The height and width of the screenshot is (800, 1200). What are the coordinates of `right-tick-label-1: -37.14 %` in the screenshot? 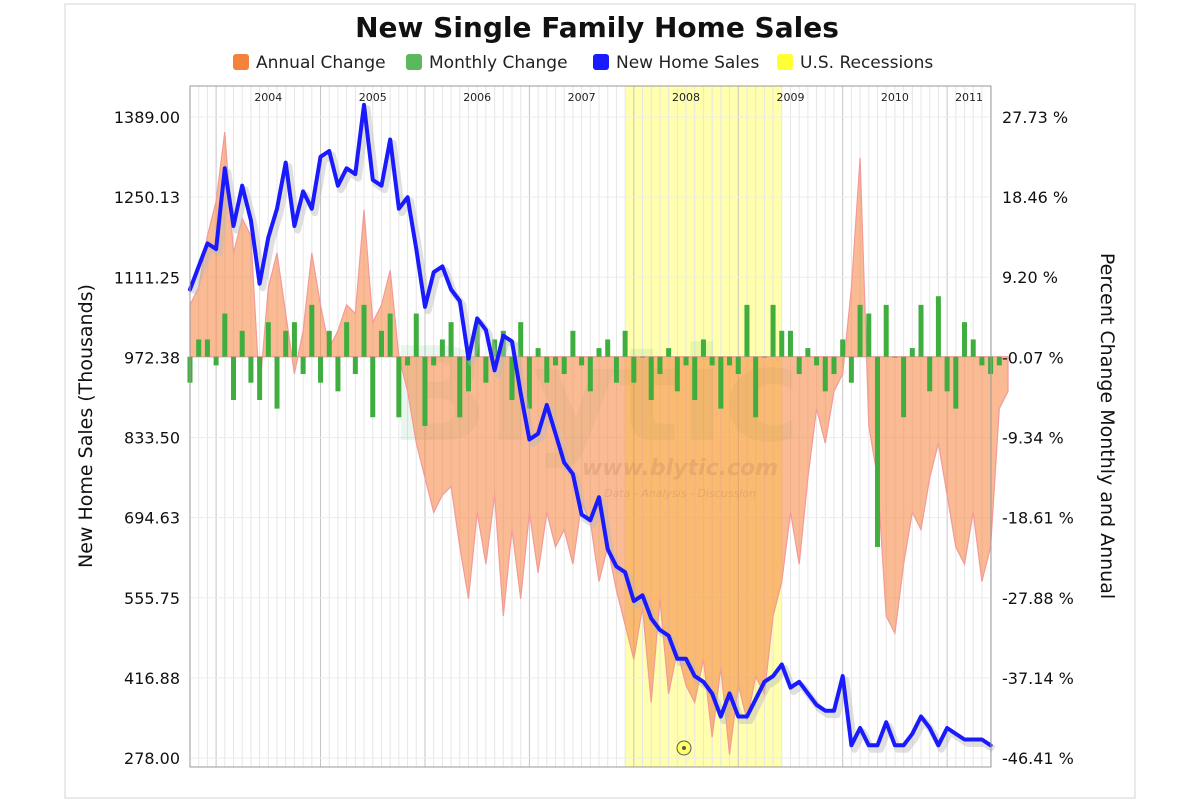 It's located at (1038, 678).